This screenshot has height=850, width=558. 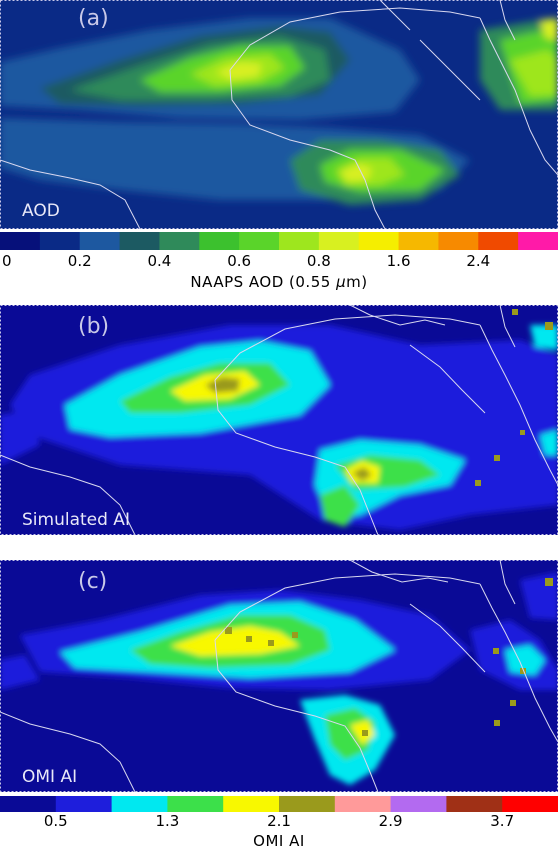 What do you see at coordinates (159, 261) in the screenshot?
I see `aod-colorbar-tick-label: 0.4` at bounding box center [159, 261].